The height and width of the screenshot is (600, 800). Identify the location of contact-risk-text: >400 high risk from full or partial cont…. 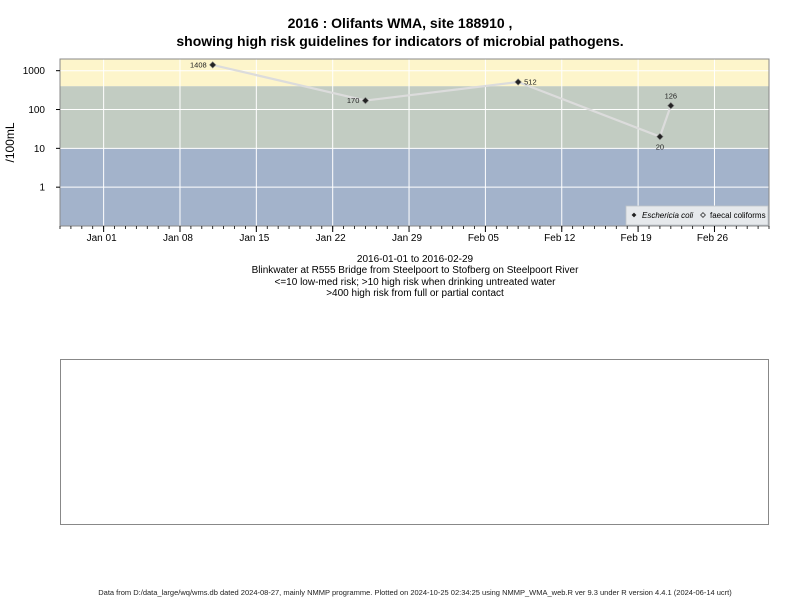
(415, 293).